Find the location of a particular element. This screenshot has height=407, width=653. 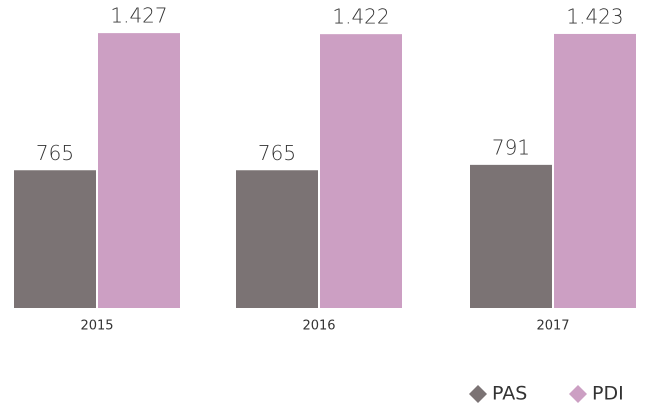

legend-label: PAS is located at coordinates (509, 394).